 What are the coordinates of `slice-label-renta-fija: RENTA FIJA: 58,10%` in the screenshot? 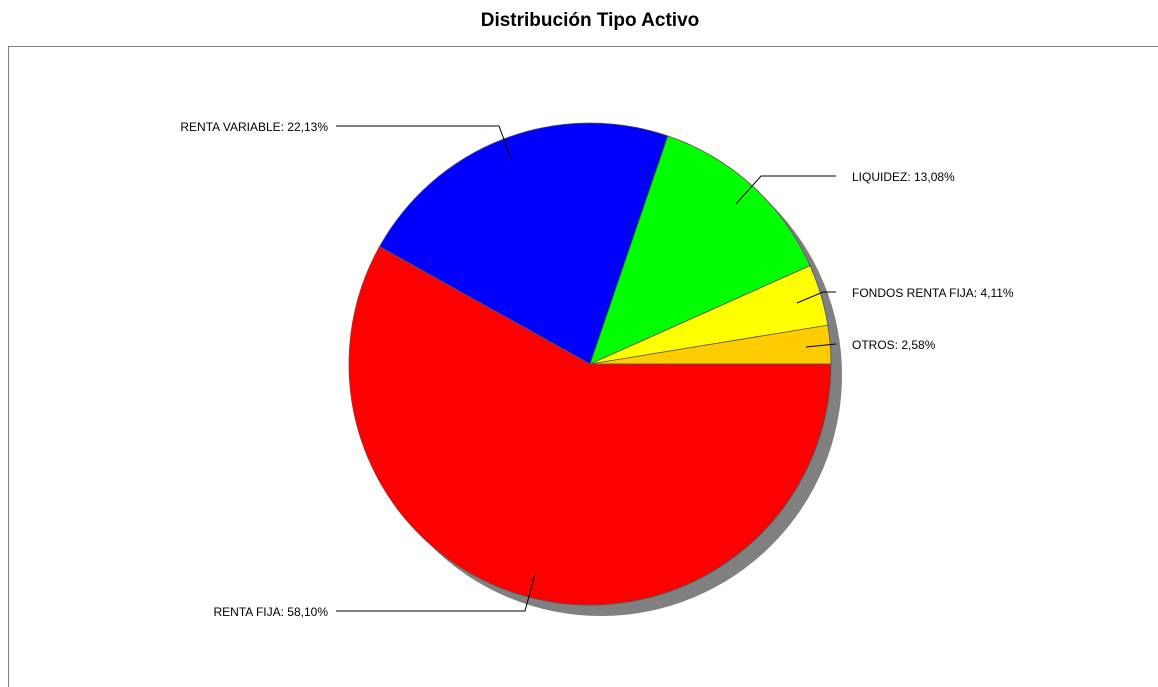 It's located at (271, 612).